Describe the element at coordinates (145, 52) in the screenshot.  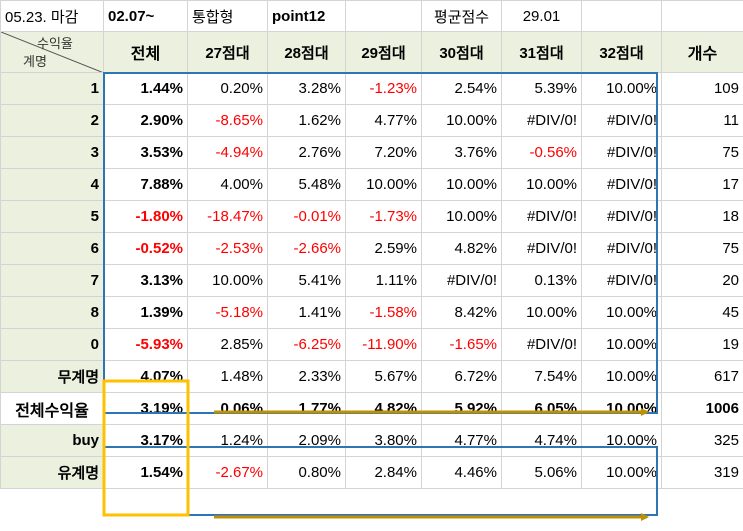
I see `col-header-total: 전체` at that location.